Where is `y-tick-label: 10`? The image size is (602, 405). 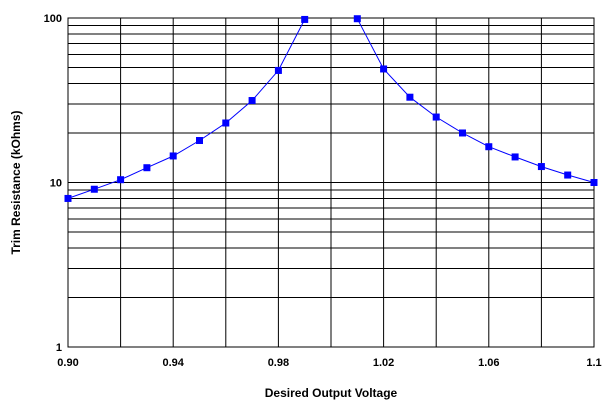
y-tick-label: 10 is located at coordinates (56, 184).